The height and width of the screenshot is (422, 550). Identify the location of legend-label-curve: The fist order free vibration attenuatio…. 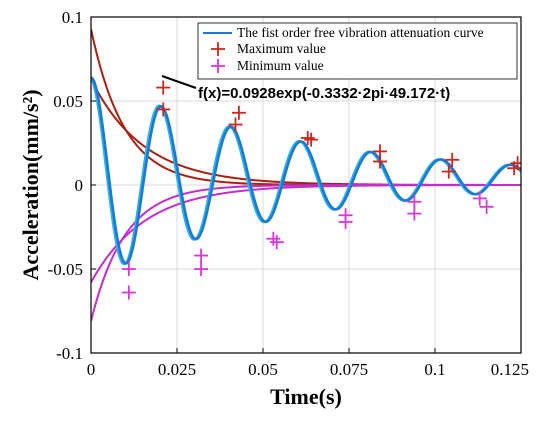
(360, 32).